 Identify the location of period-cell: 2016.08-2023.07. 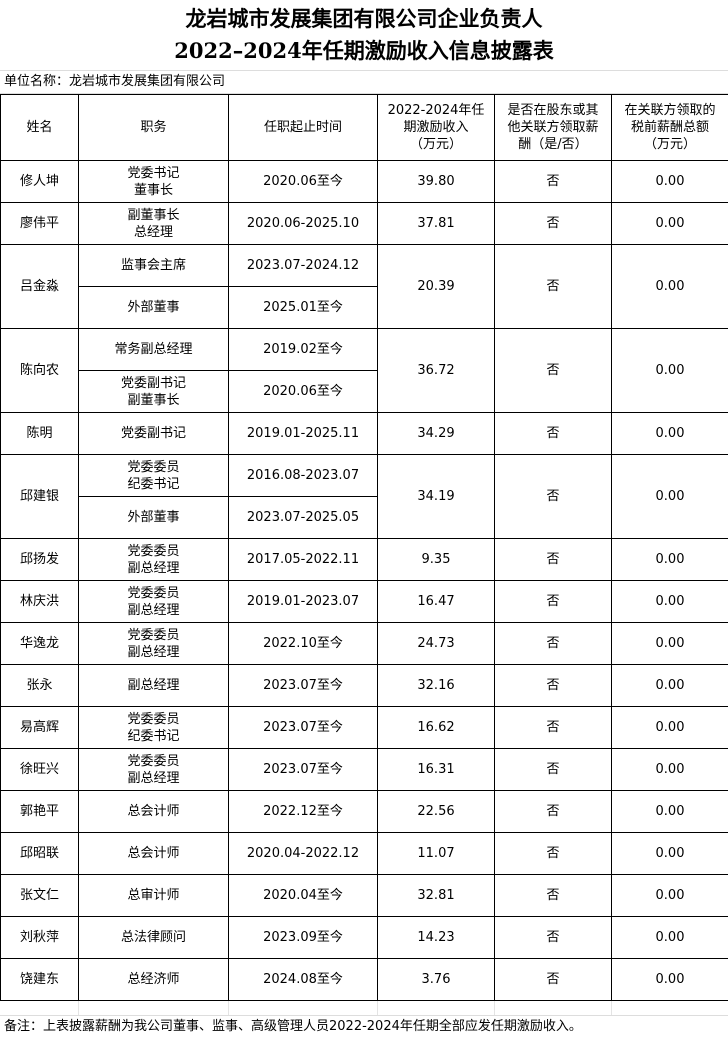
(303, 476).